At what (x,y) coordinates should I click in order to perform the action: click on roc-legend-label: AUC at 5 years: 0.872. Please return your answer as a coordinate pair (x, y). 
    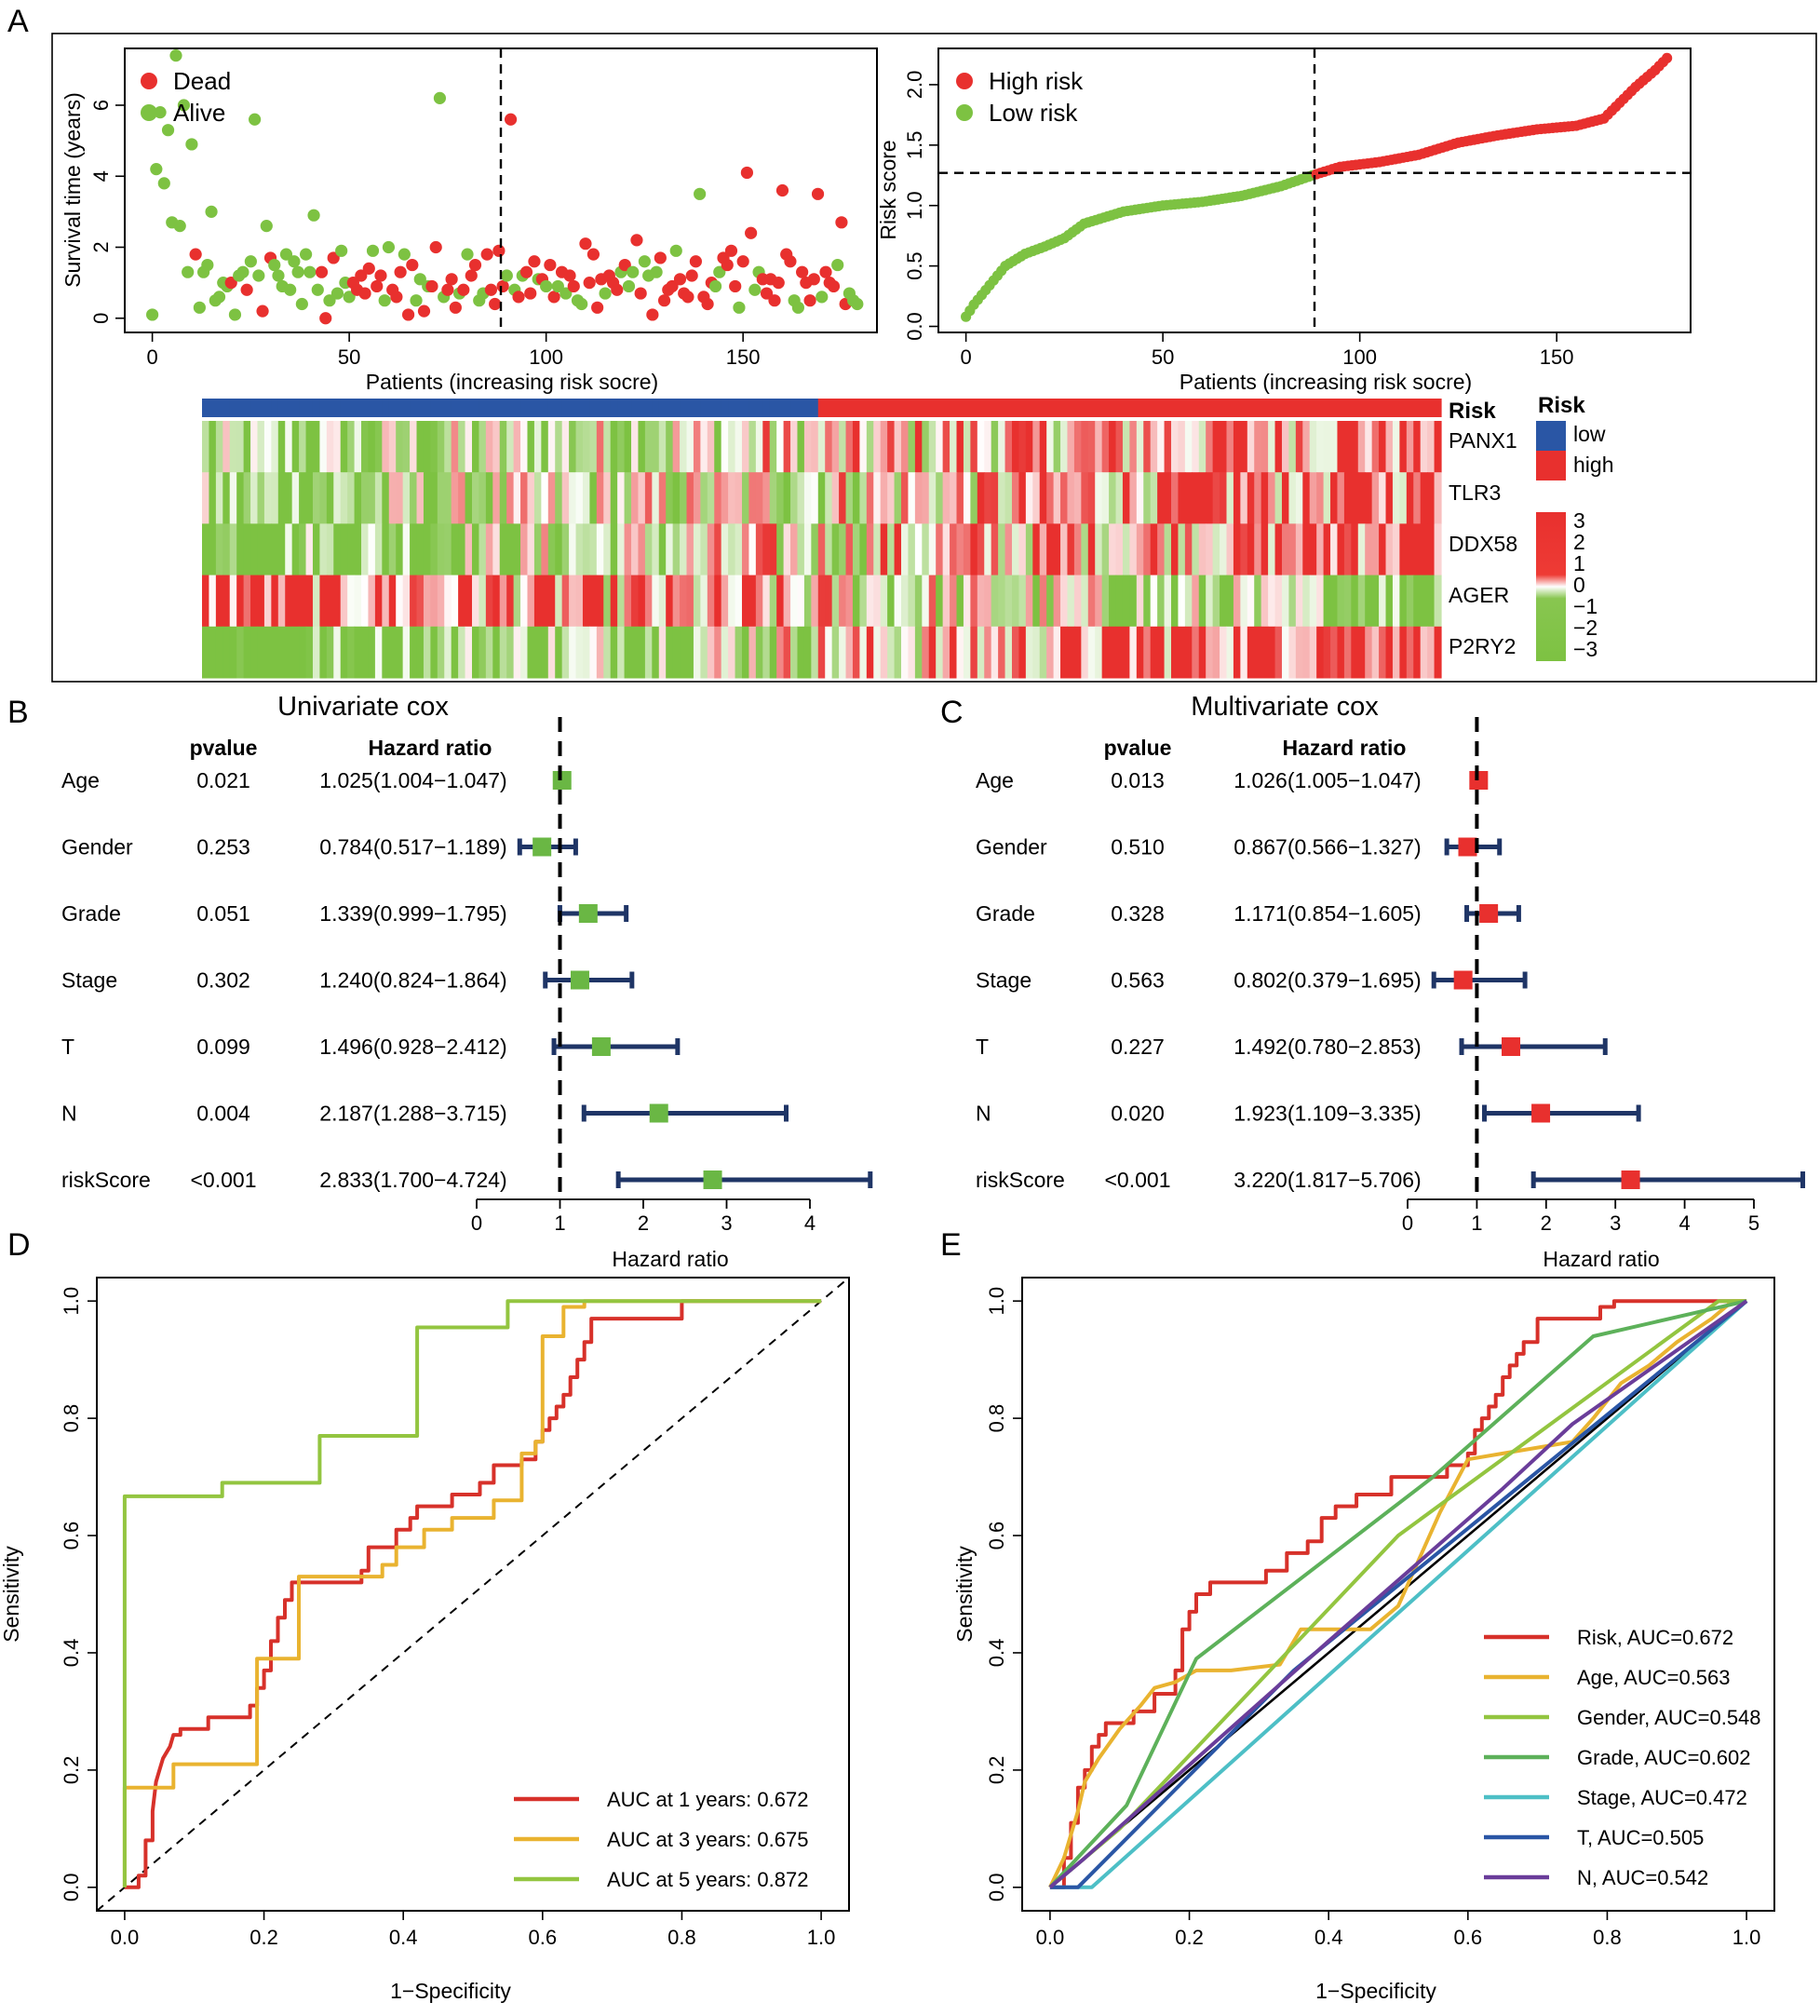
    Looking at the image, I should click on (707, 1879).